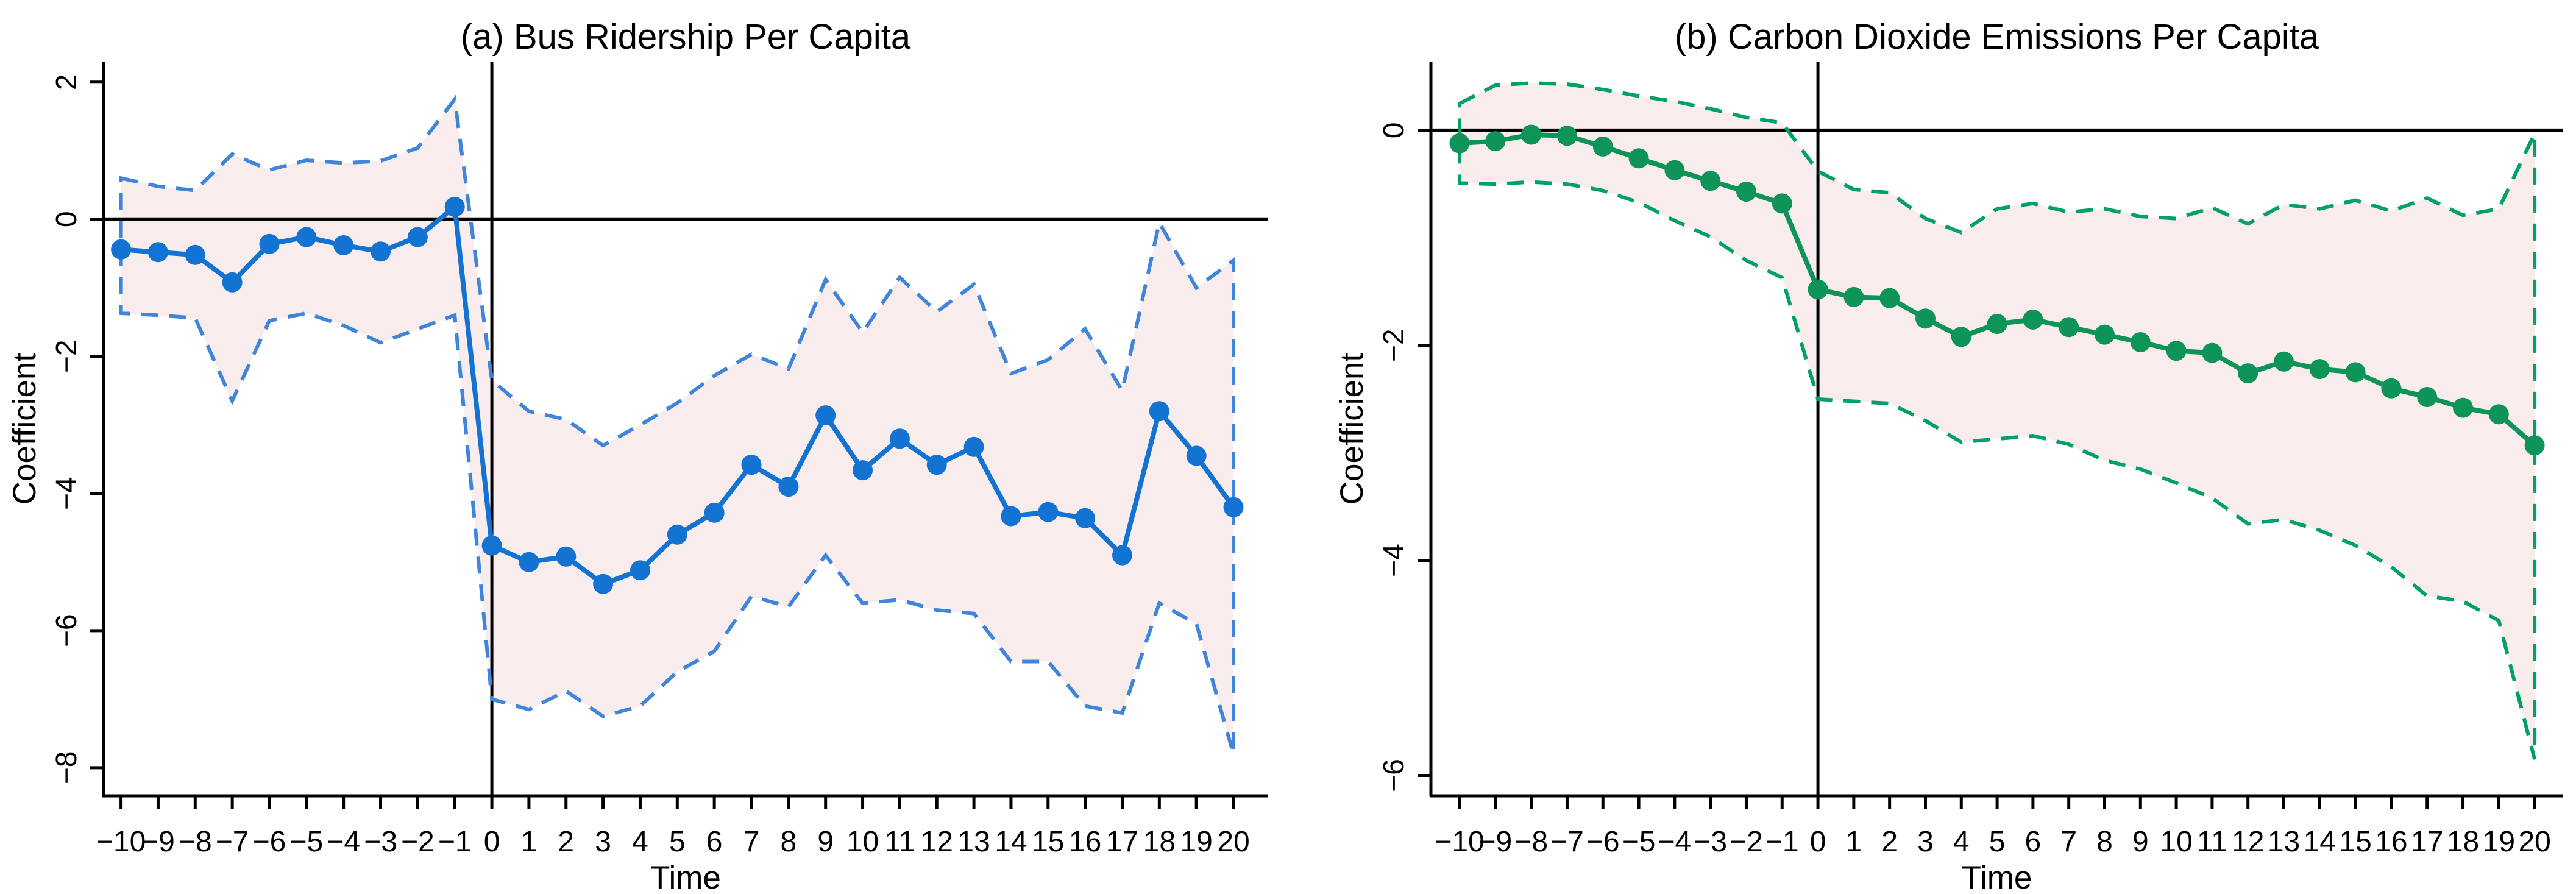  Describe the element at coordinates (2104, 842) in the screenshot. I see `x-tick-label: 8` at that location.